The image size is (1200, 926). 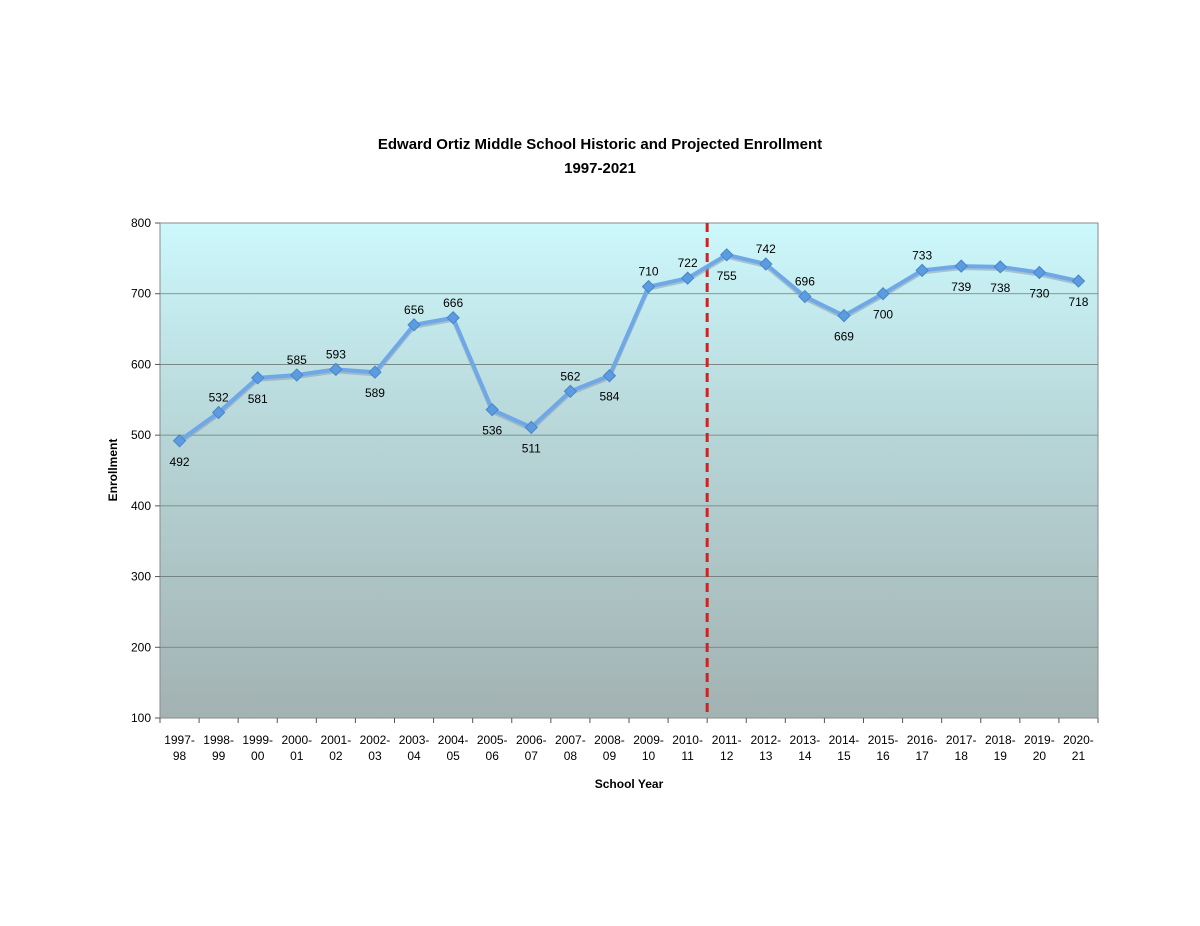 I want to click on x-tick-label: 1998-99, so click(x=218, y=748).